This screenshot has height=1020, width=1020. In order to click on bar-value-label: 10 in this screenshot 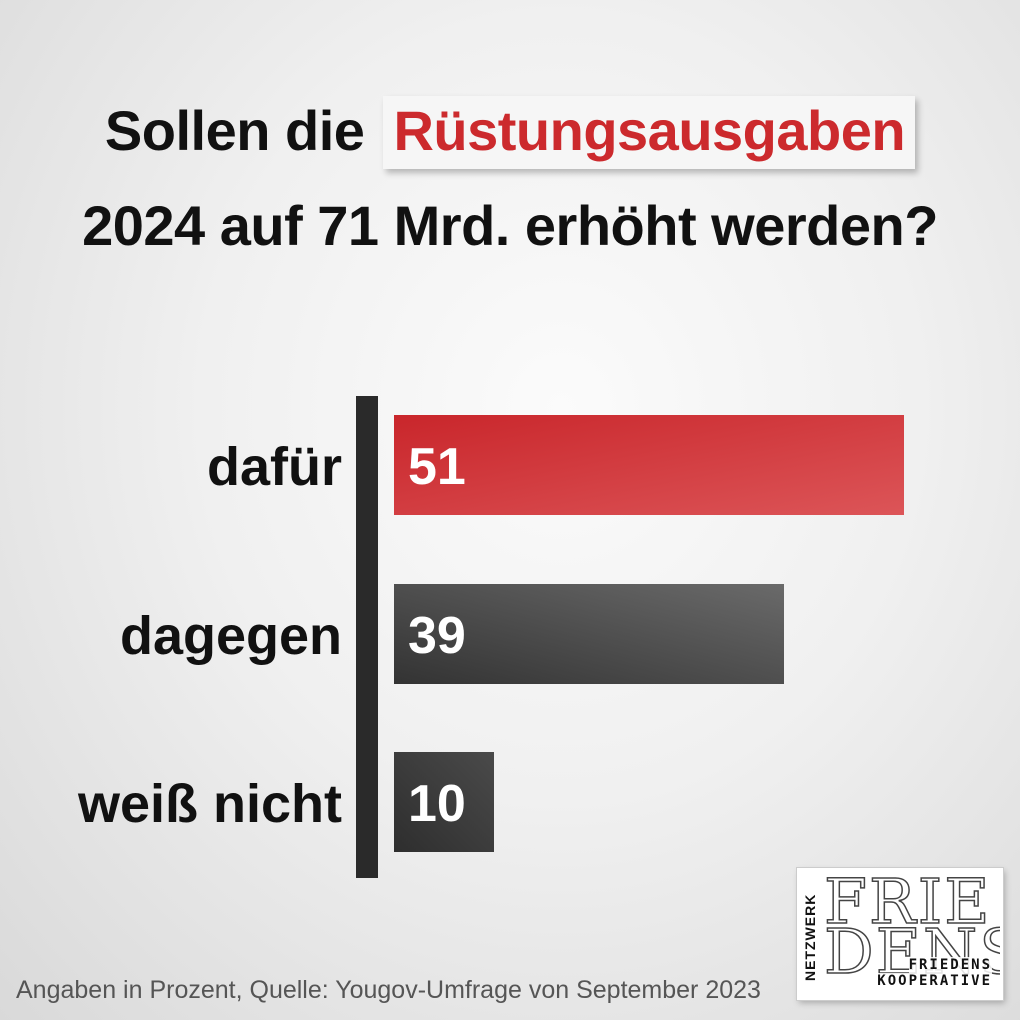, I will do `click(437, 804)`.